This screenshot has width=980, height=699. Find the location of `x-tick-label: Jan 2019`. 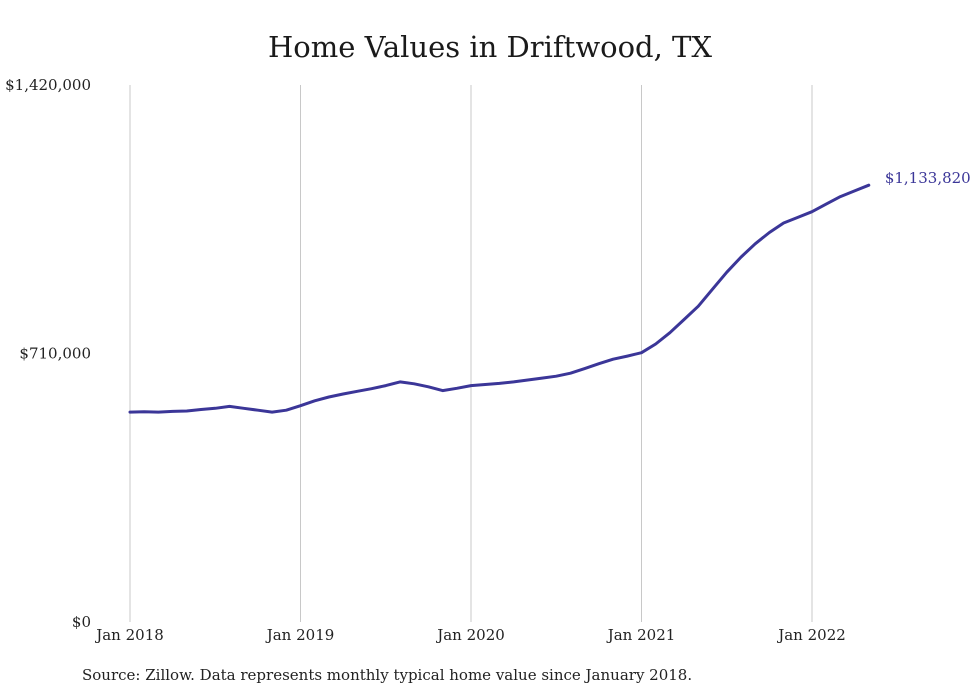

x-tick-label: Jan 2019 is located at coordinates (300, 635).